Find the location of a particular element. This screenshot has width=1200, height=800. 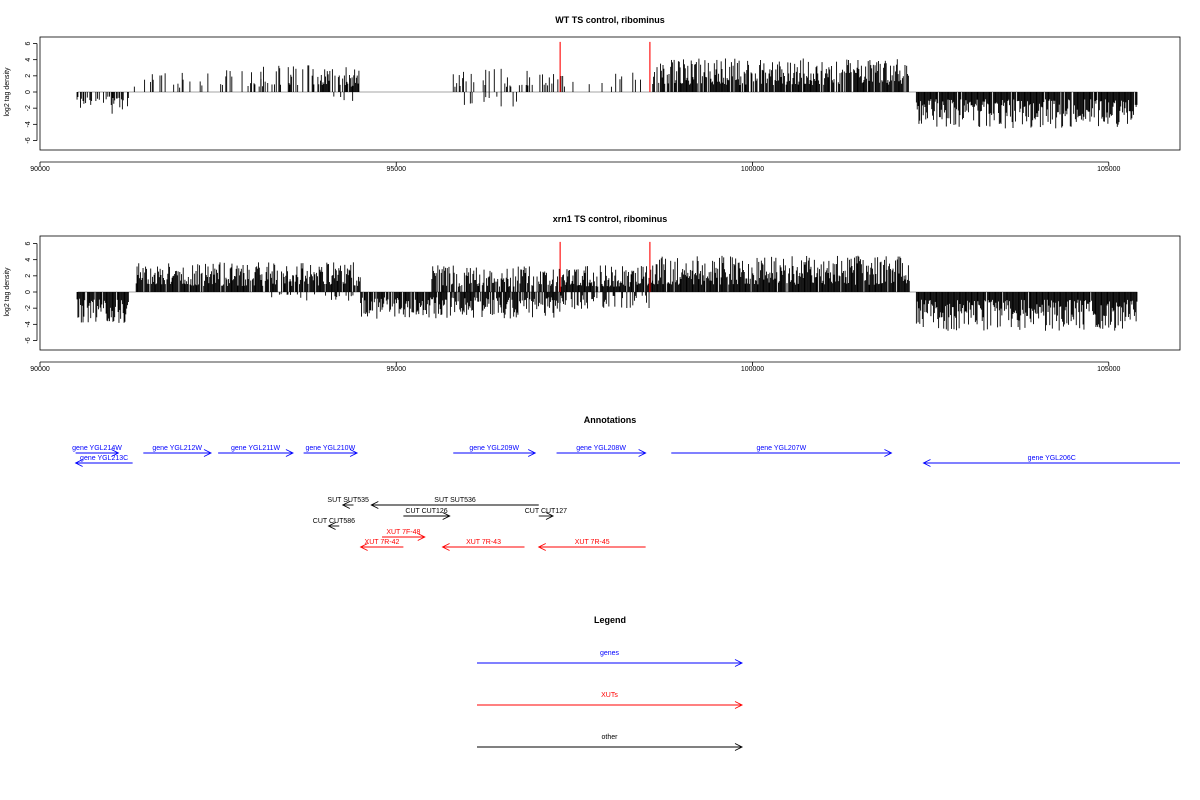

legend-item-genes: genes is located at coordinates (610, 658).